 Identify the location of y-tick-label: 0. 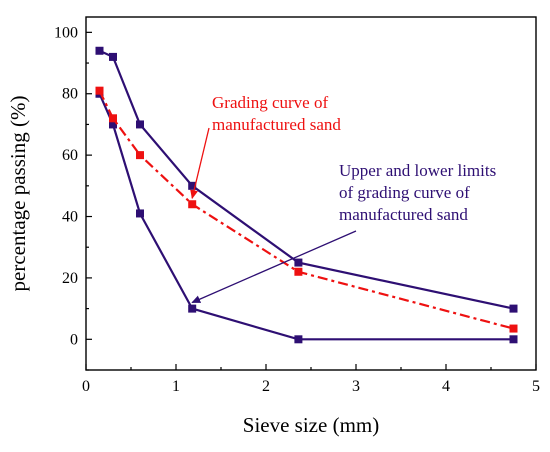
(74, 339).